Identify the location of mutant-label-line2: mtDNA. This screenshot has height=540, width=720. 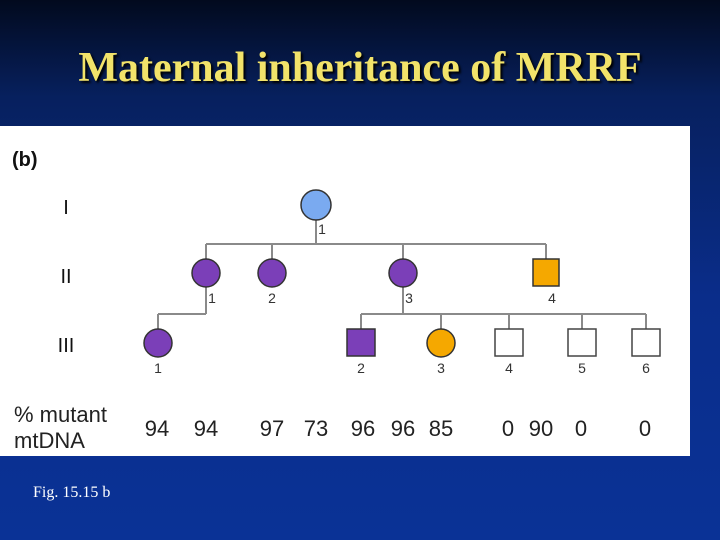
(49, 440).